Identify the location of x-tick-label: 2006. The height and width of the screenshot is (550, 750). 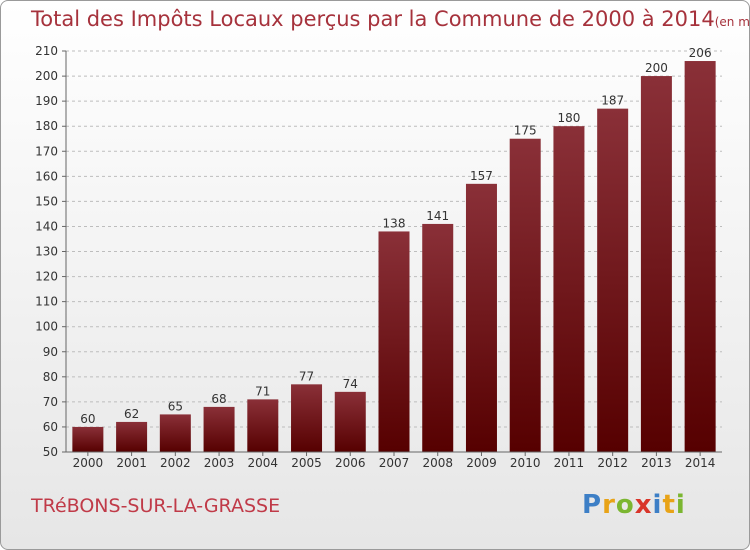
(350, 463).